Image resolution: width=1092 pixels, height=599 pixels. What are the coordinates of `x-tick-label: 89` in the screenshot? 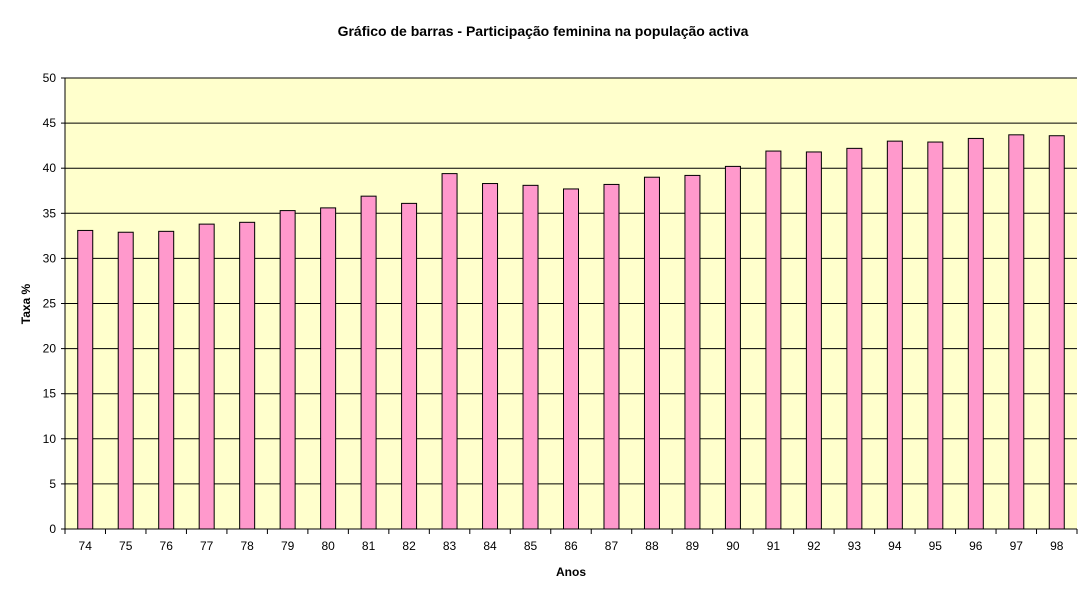 It's located at (693, 546).